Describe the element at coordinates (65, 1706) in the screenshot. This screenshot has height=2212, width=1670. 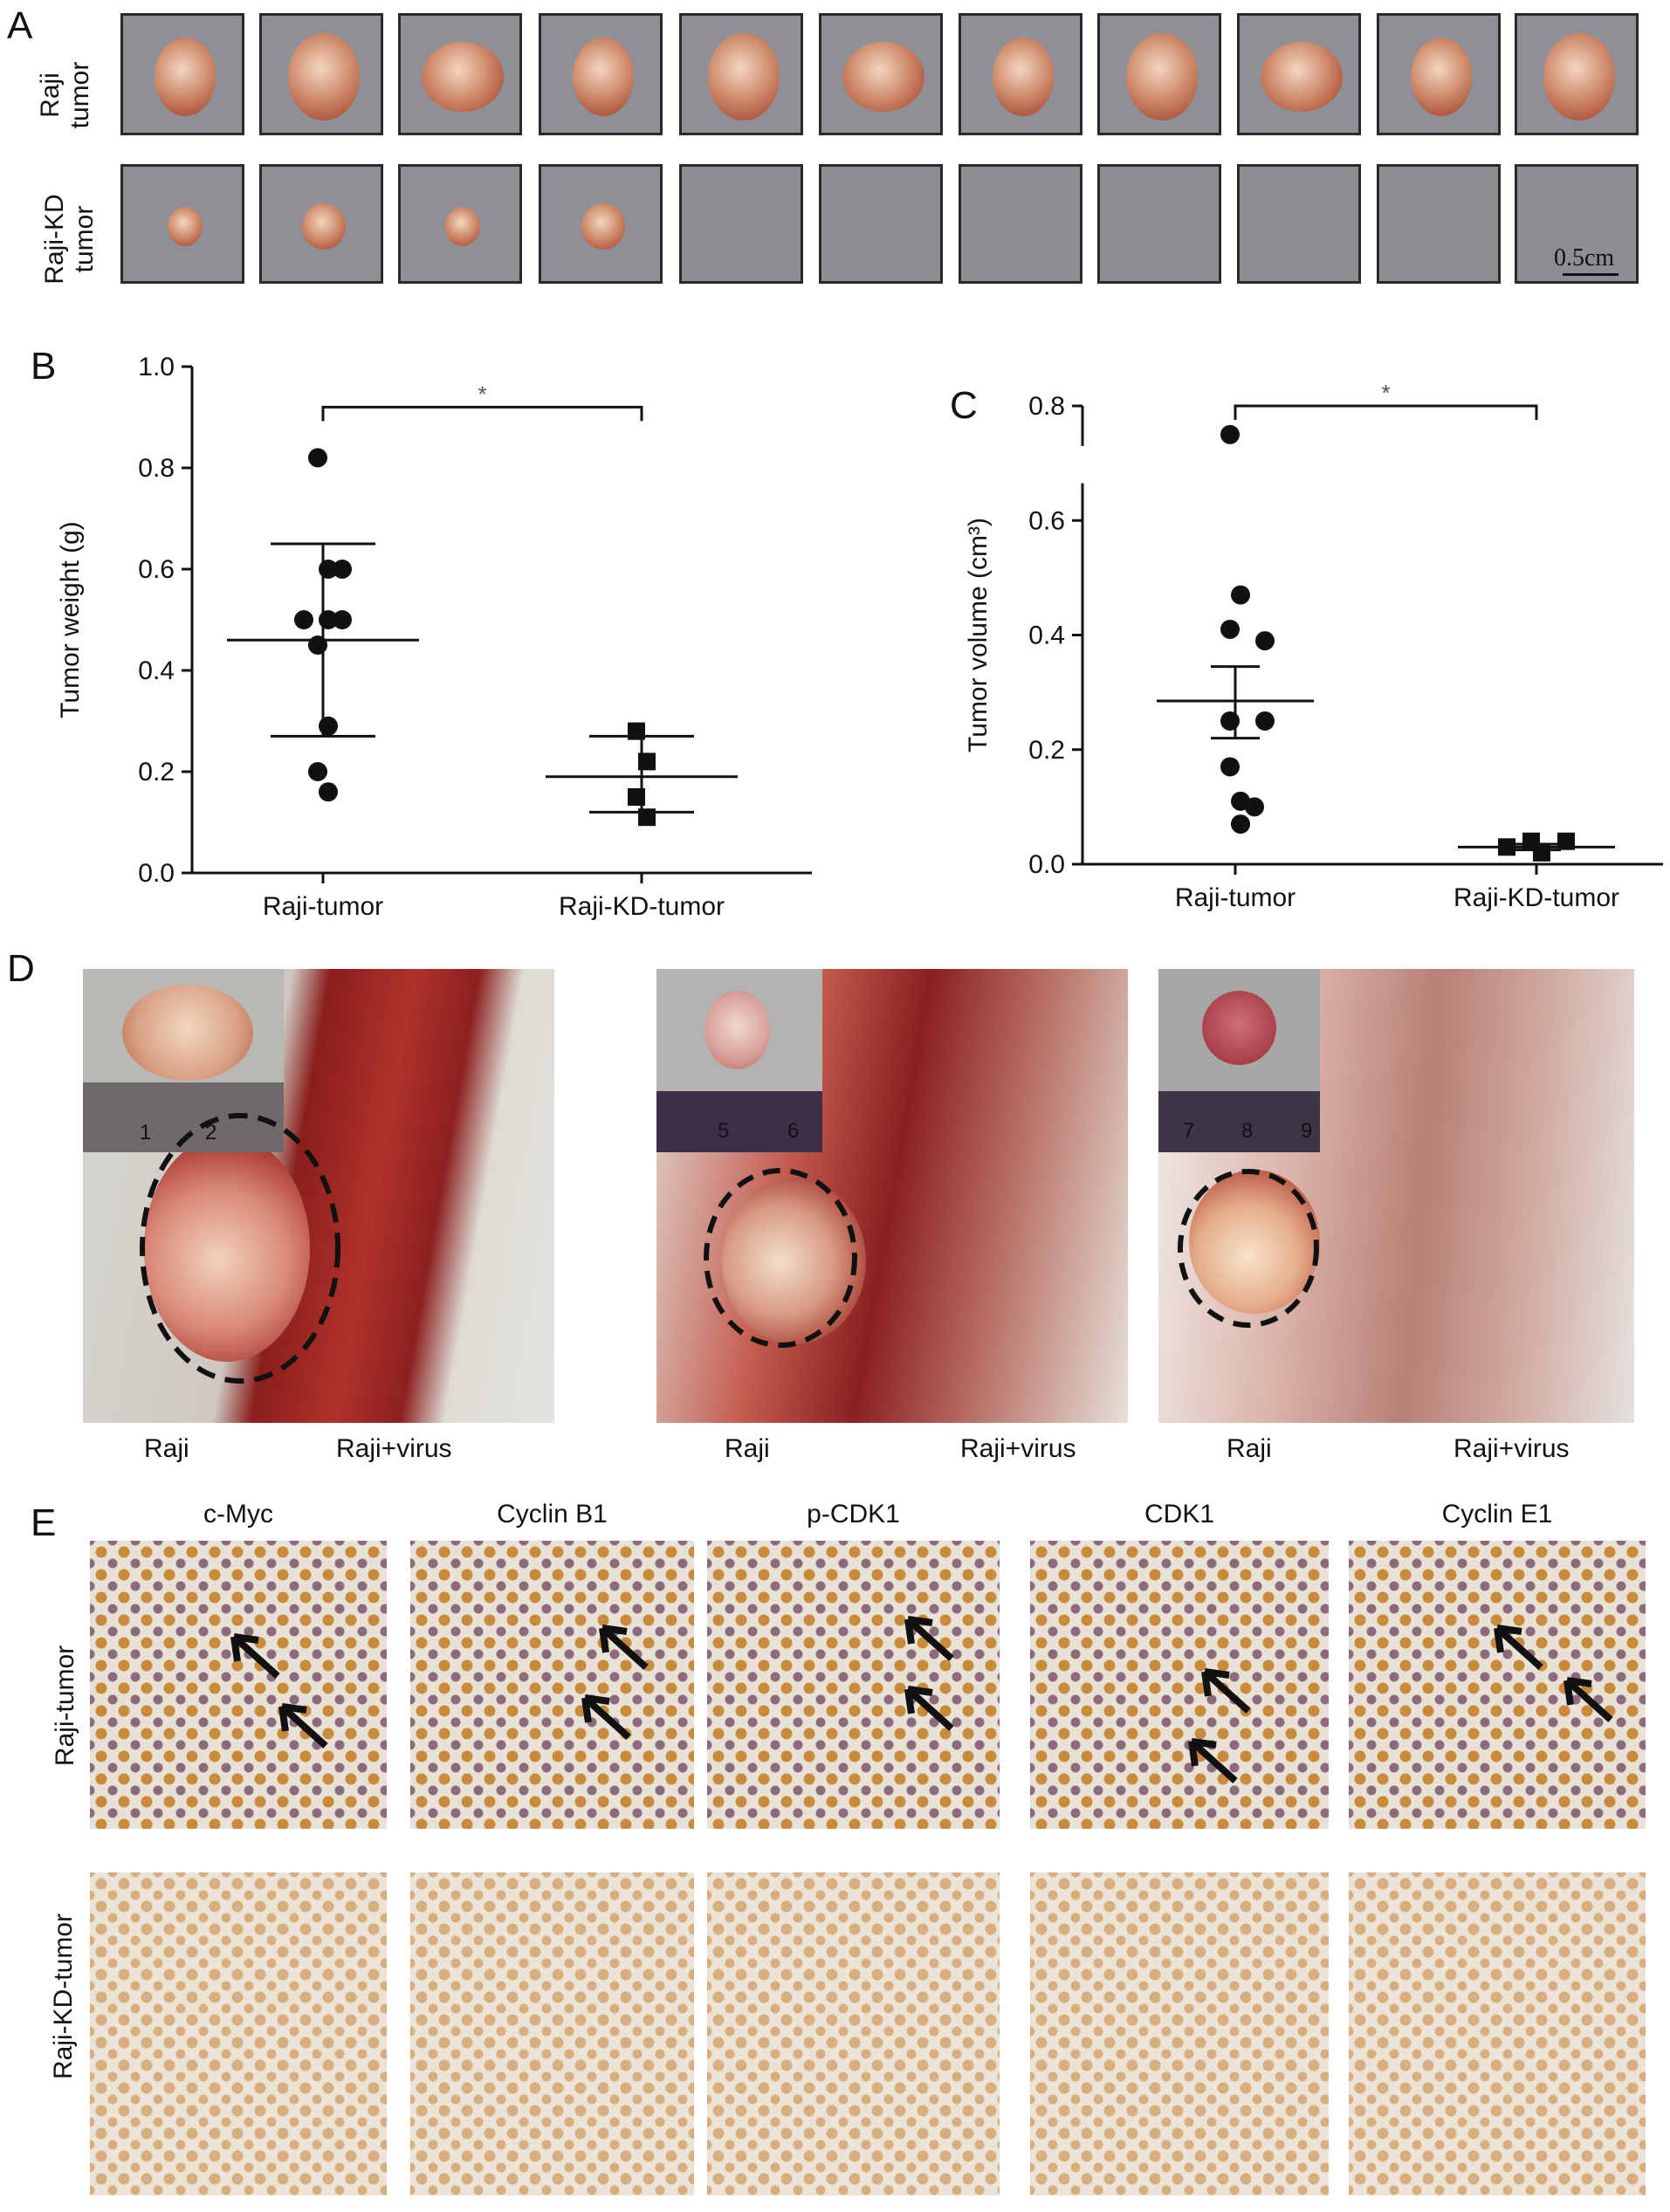
I see `panel-e-row-label-raji: Raji-tumor` at that location.